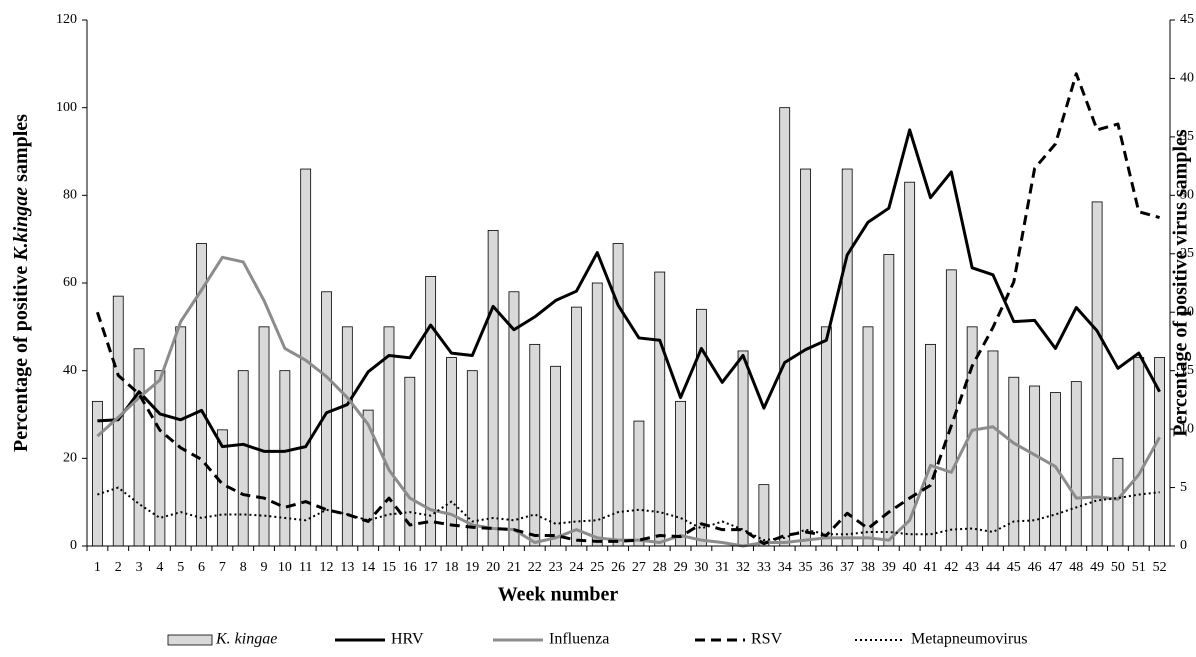 The width and height of the screenshot is (1196, 657). I want to click on x-tick-label: 4, so click(159, 567).